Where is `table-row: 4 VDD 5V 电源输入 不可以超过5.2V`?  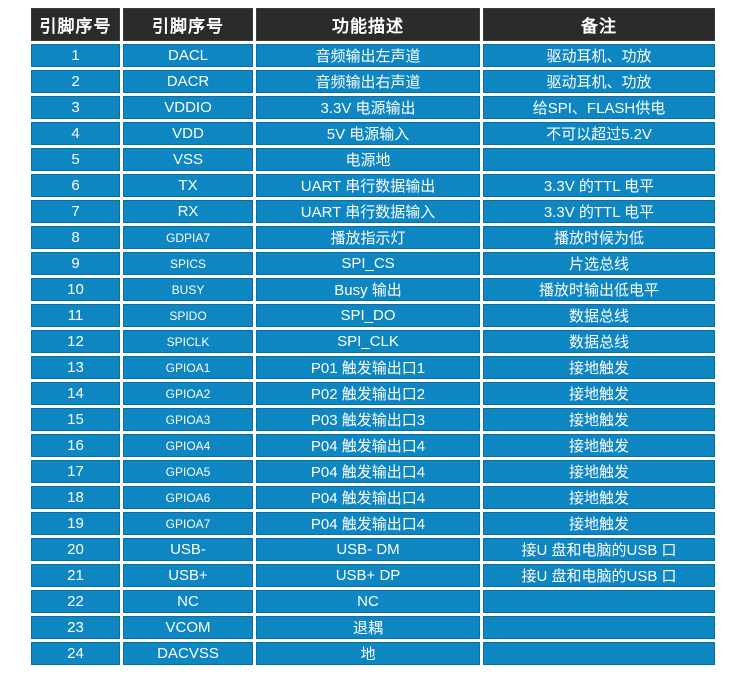
table-row: 4 VDD 5V 电源输入 不可以超过5.2V is located at coordinates (373, 133).